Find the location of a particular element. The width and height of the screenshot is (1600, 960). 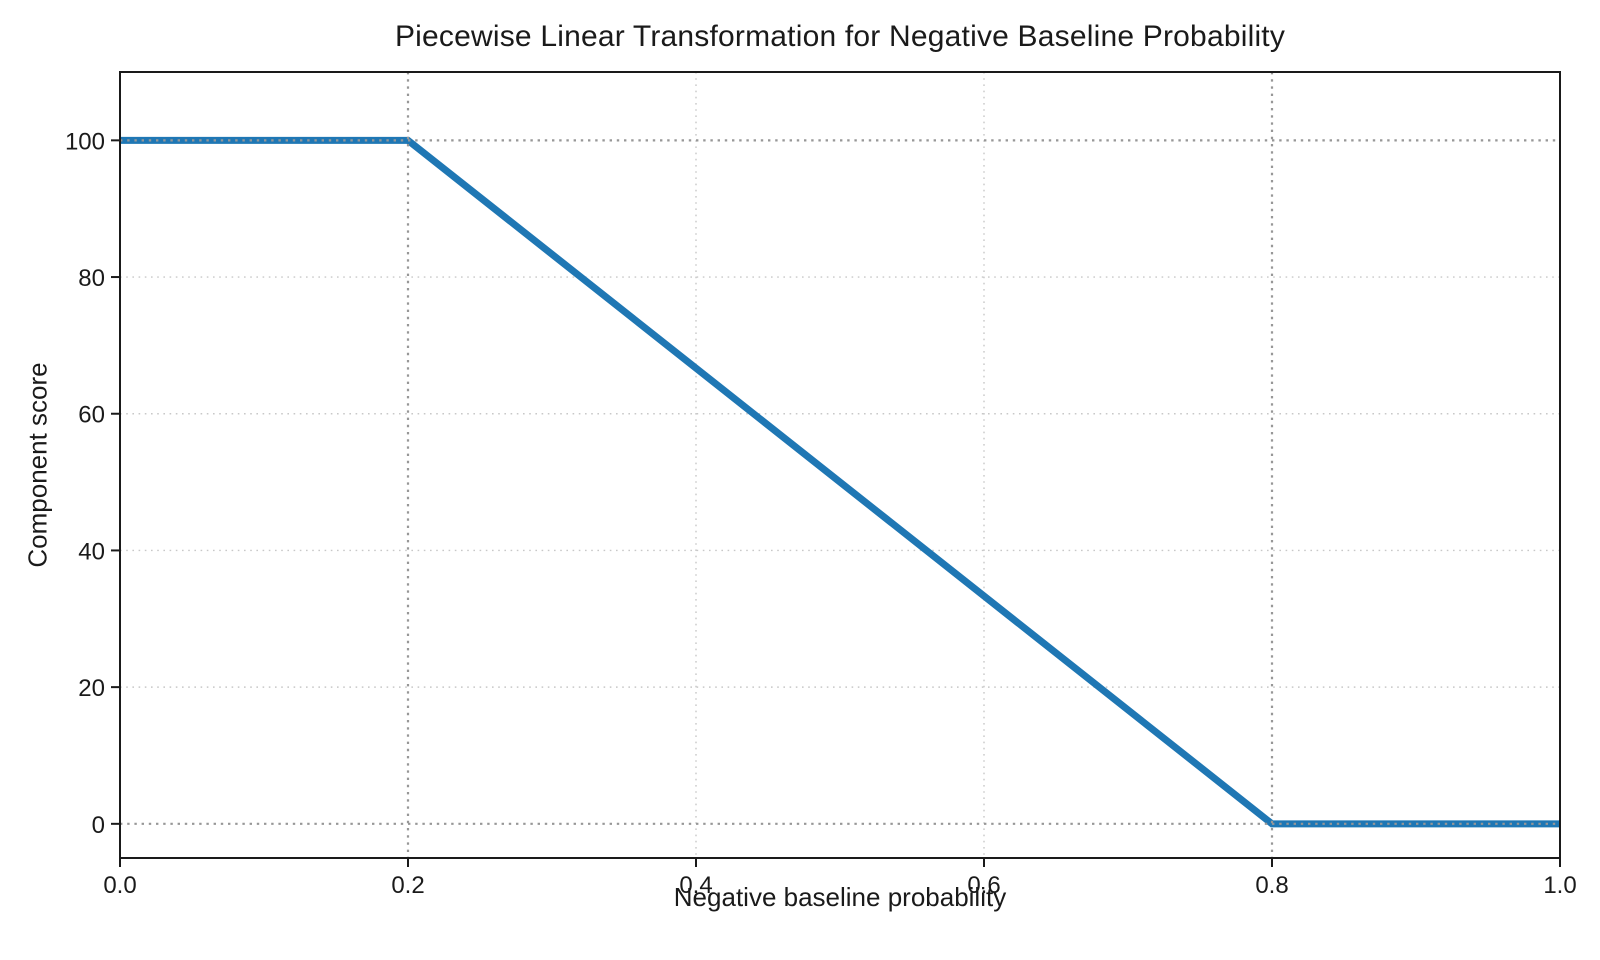

x-tick-label: 1.0 is located at coordinates (1559, 885).